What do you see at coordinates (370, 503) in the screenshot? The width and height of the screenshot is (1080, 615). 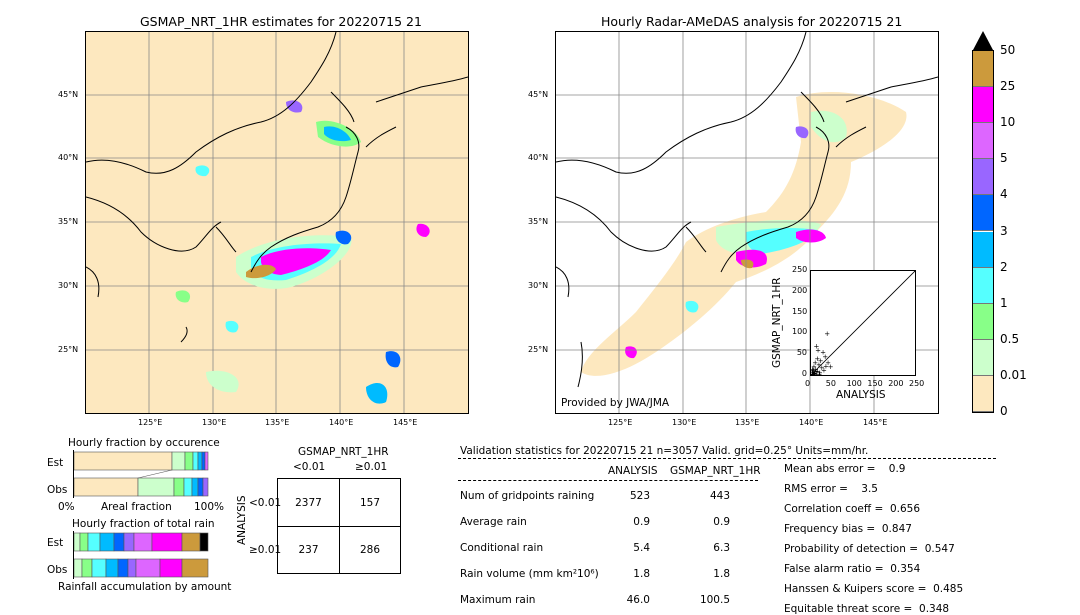 I see `contingency-cell: 157` at bounding box center [370, 503].